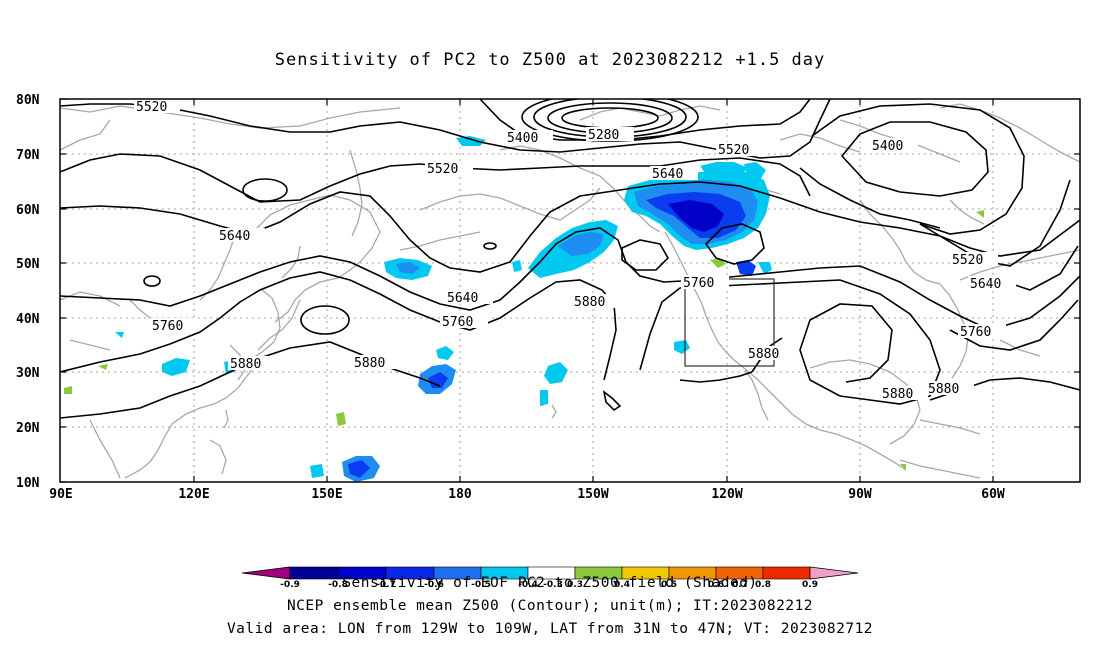 This screenshot has height=650, width=1100. I want to click on longitude-axis: 90E 120E 150E 180 150W 120W 90W 60W, so click(527, 494).